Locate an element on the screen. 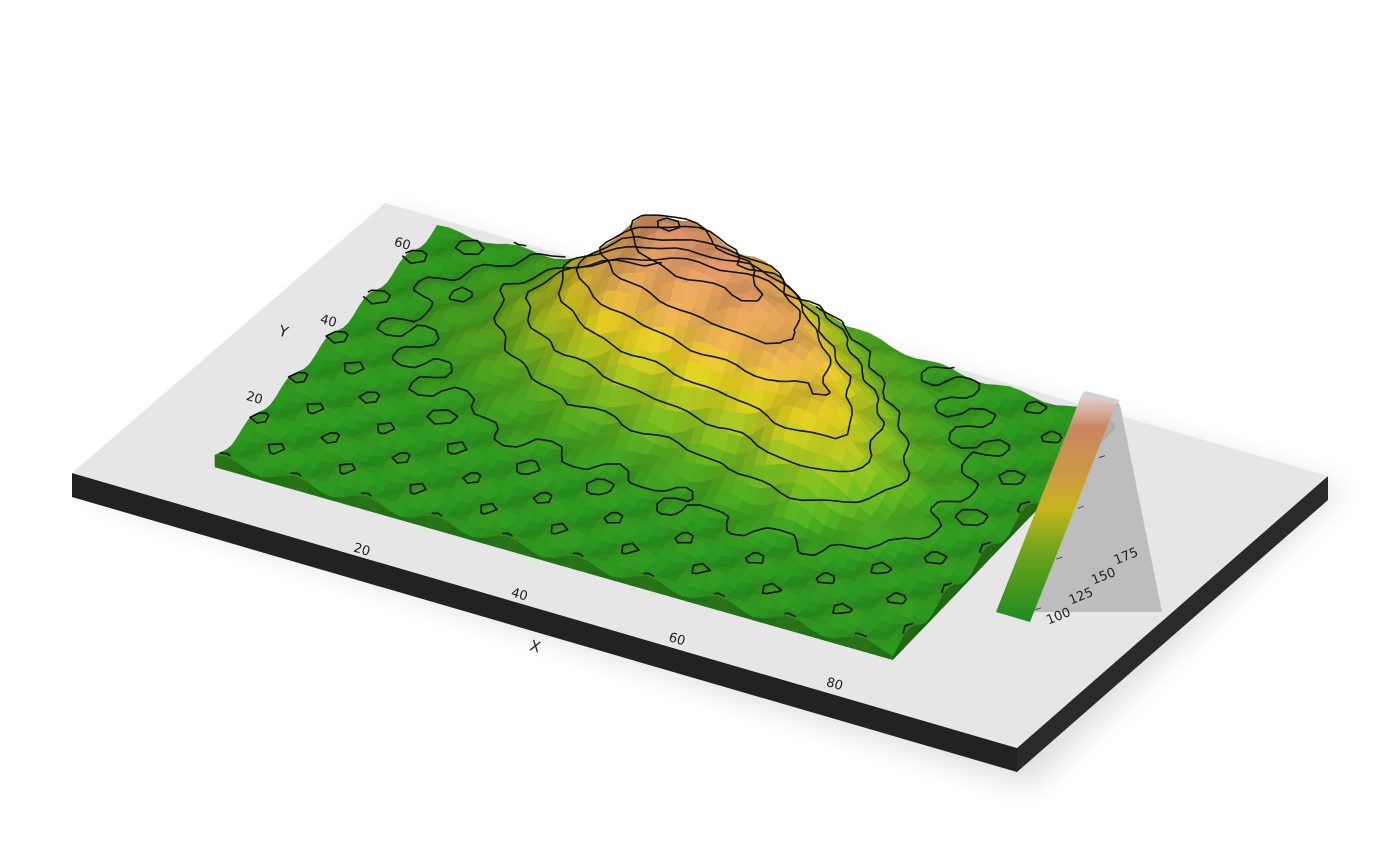  y-tick-label: 40 is located at coordinates (328, 321).